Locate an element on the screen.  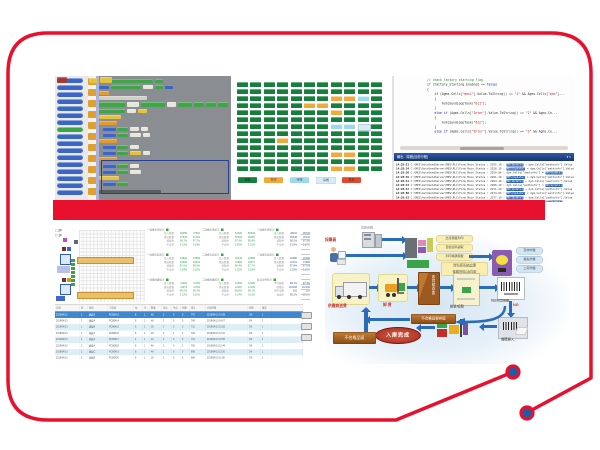
unload-label: 卸 貨 is located at coordinates (387, 304).